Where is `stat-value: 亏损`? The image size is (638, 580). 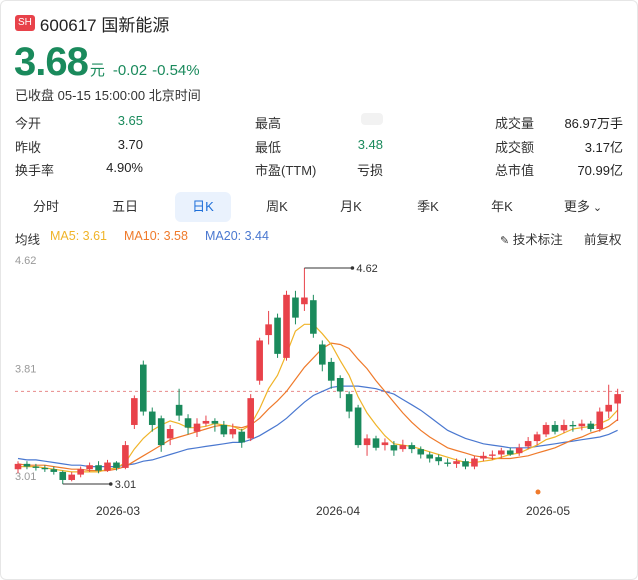
stat-value: 亏损 is located at coordinates (369, 170).